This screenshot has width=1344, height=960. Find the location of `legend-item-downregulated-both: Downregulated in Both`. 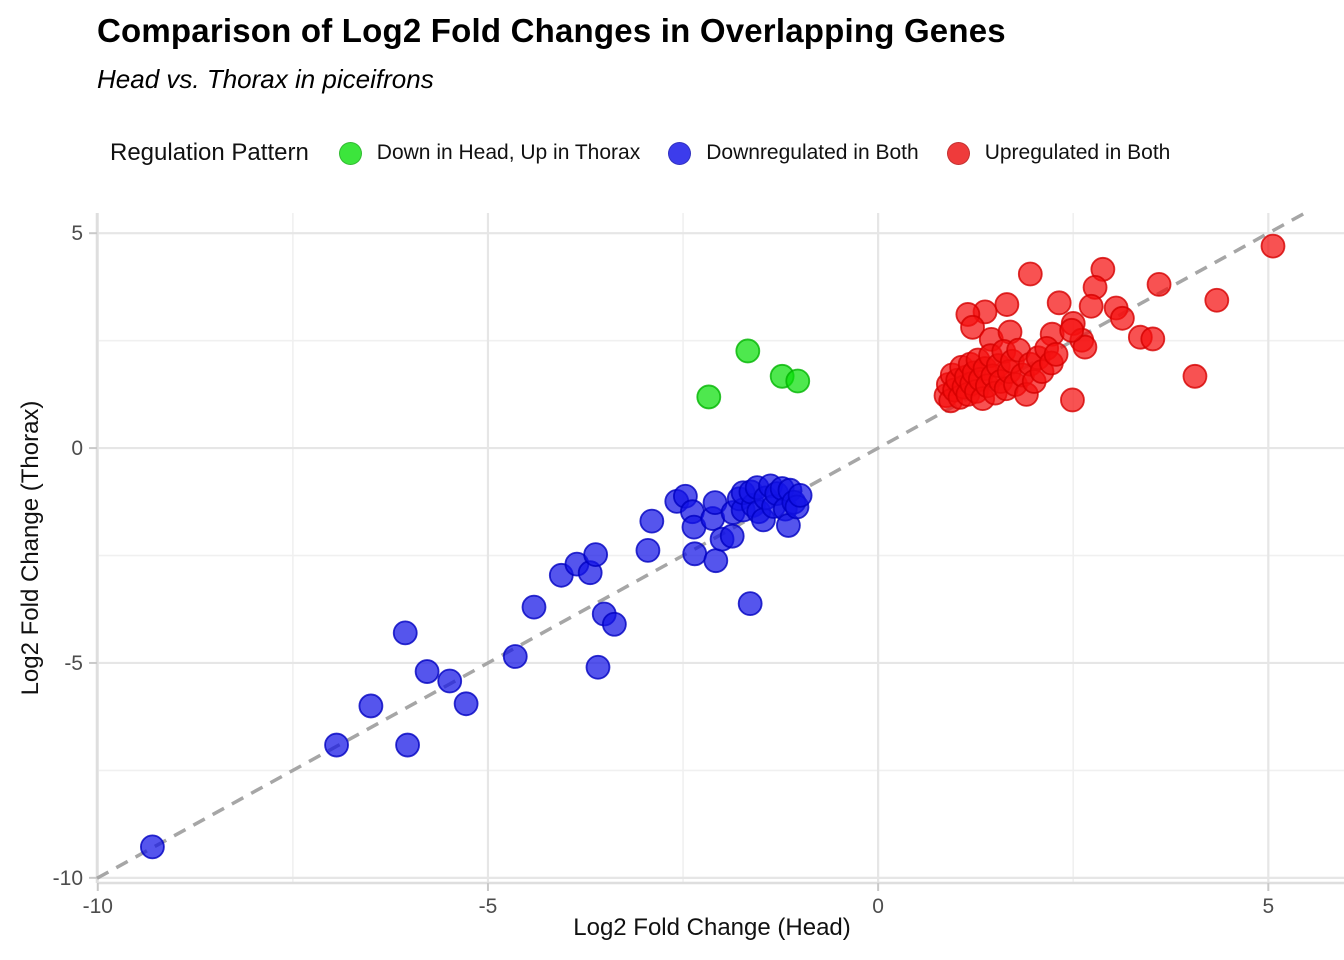

legend-item-downregulated-both: Downregulated in Both is located at coordinates (793, 153).